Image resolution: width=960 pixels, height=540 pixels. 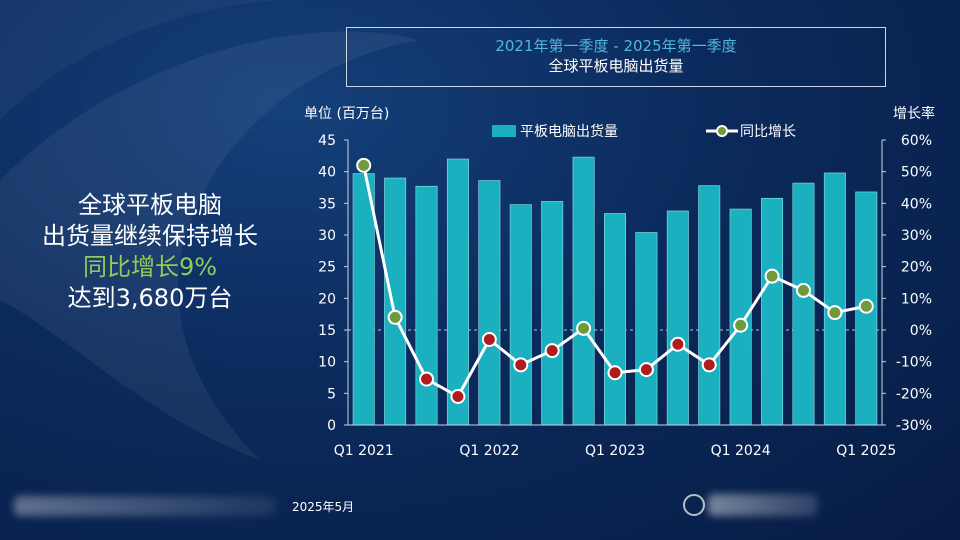 What do you see at coordinates (914, 363) in the screenshot?
I see `y-tick-right-label: -10%` at bounding box center [914, 363].